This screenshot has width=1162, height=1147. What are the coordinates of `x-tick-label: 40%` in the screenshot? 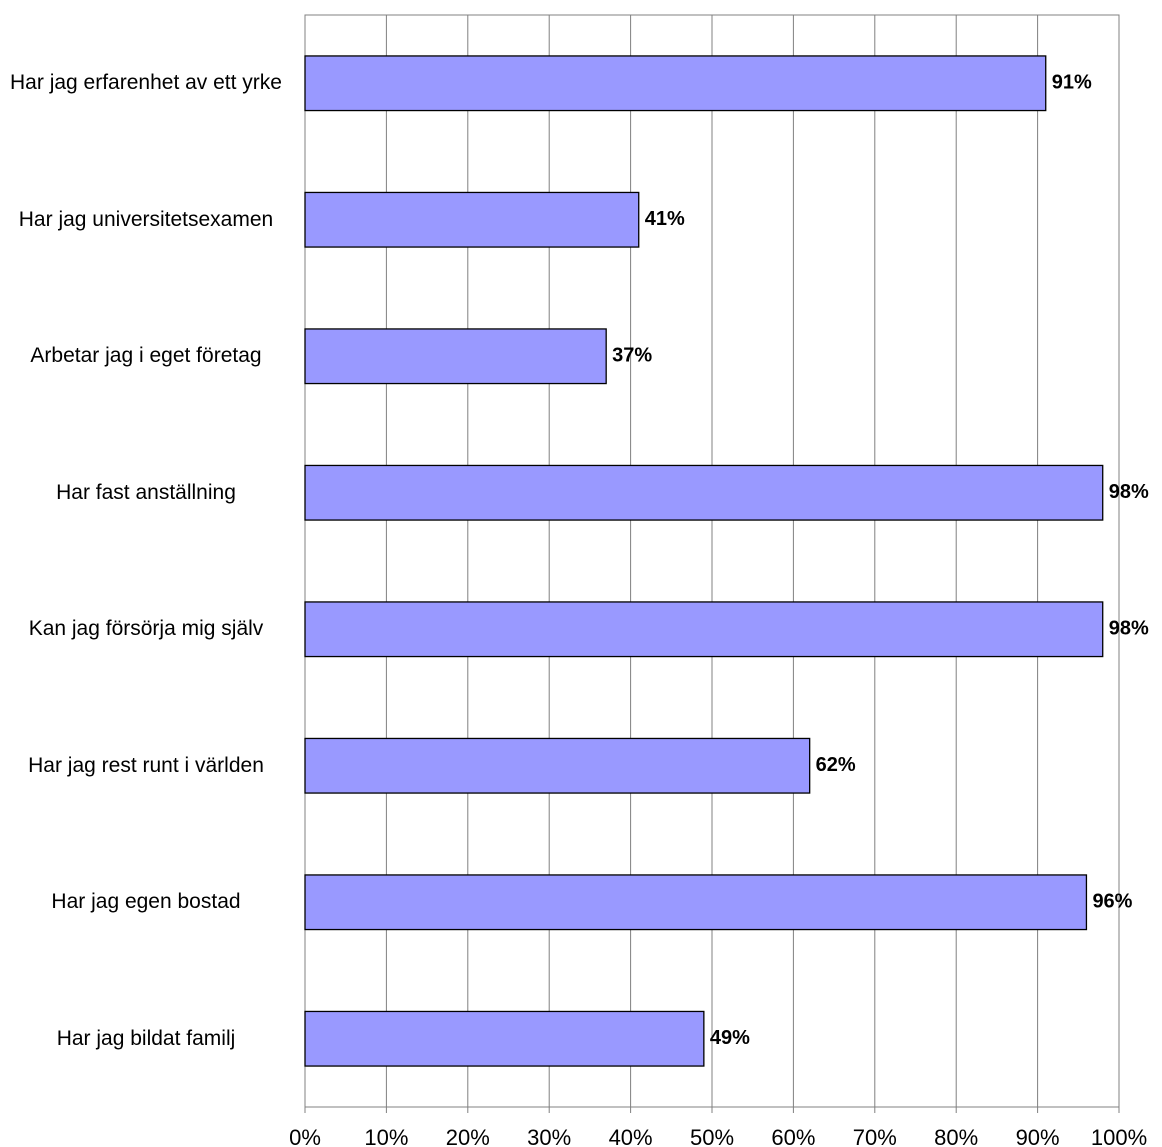 It's located at (631, 1136).